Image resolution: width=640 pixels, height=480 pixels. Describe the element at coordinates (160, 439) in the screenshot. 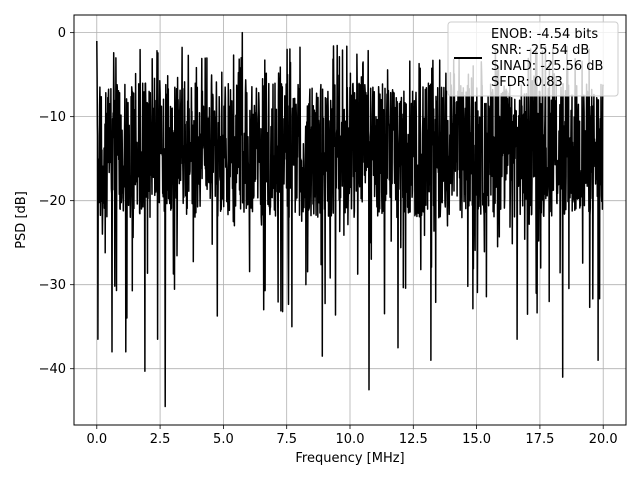

I see `x-tick-label: 2.5` at that location.